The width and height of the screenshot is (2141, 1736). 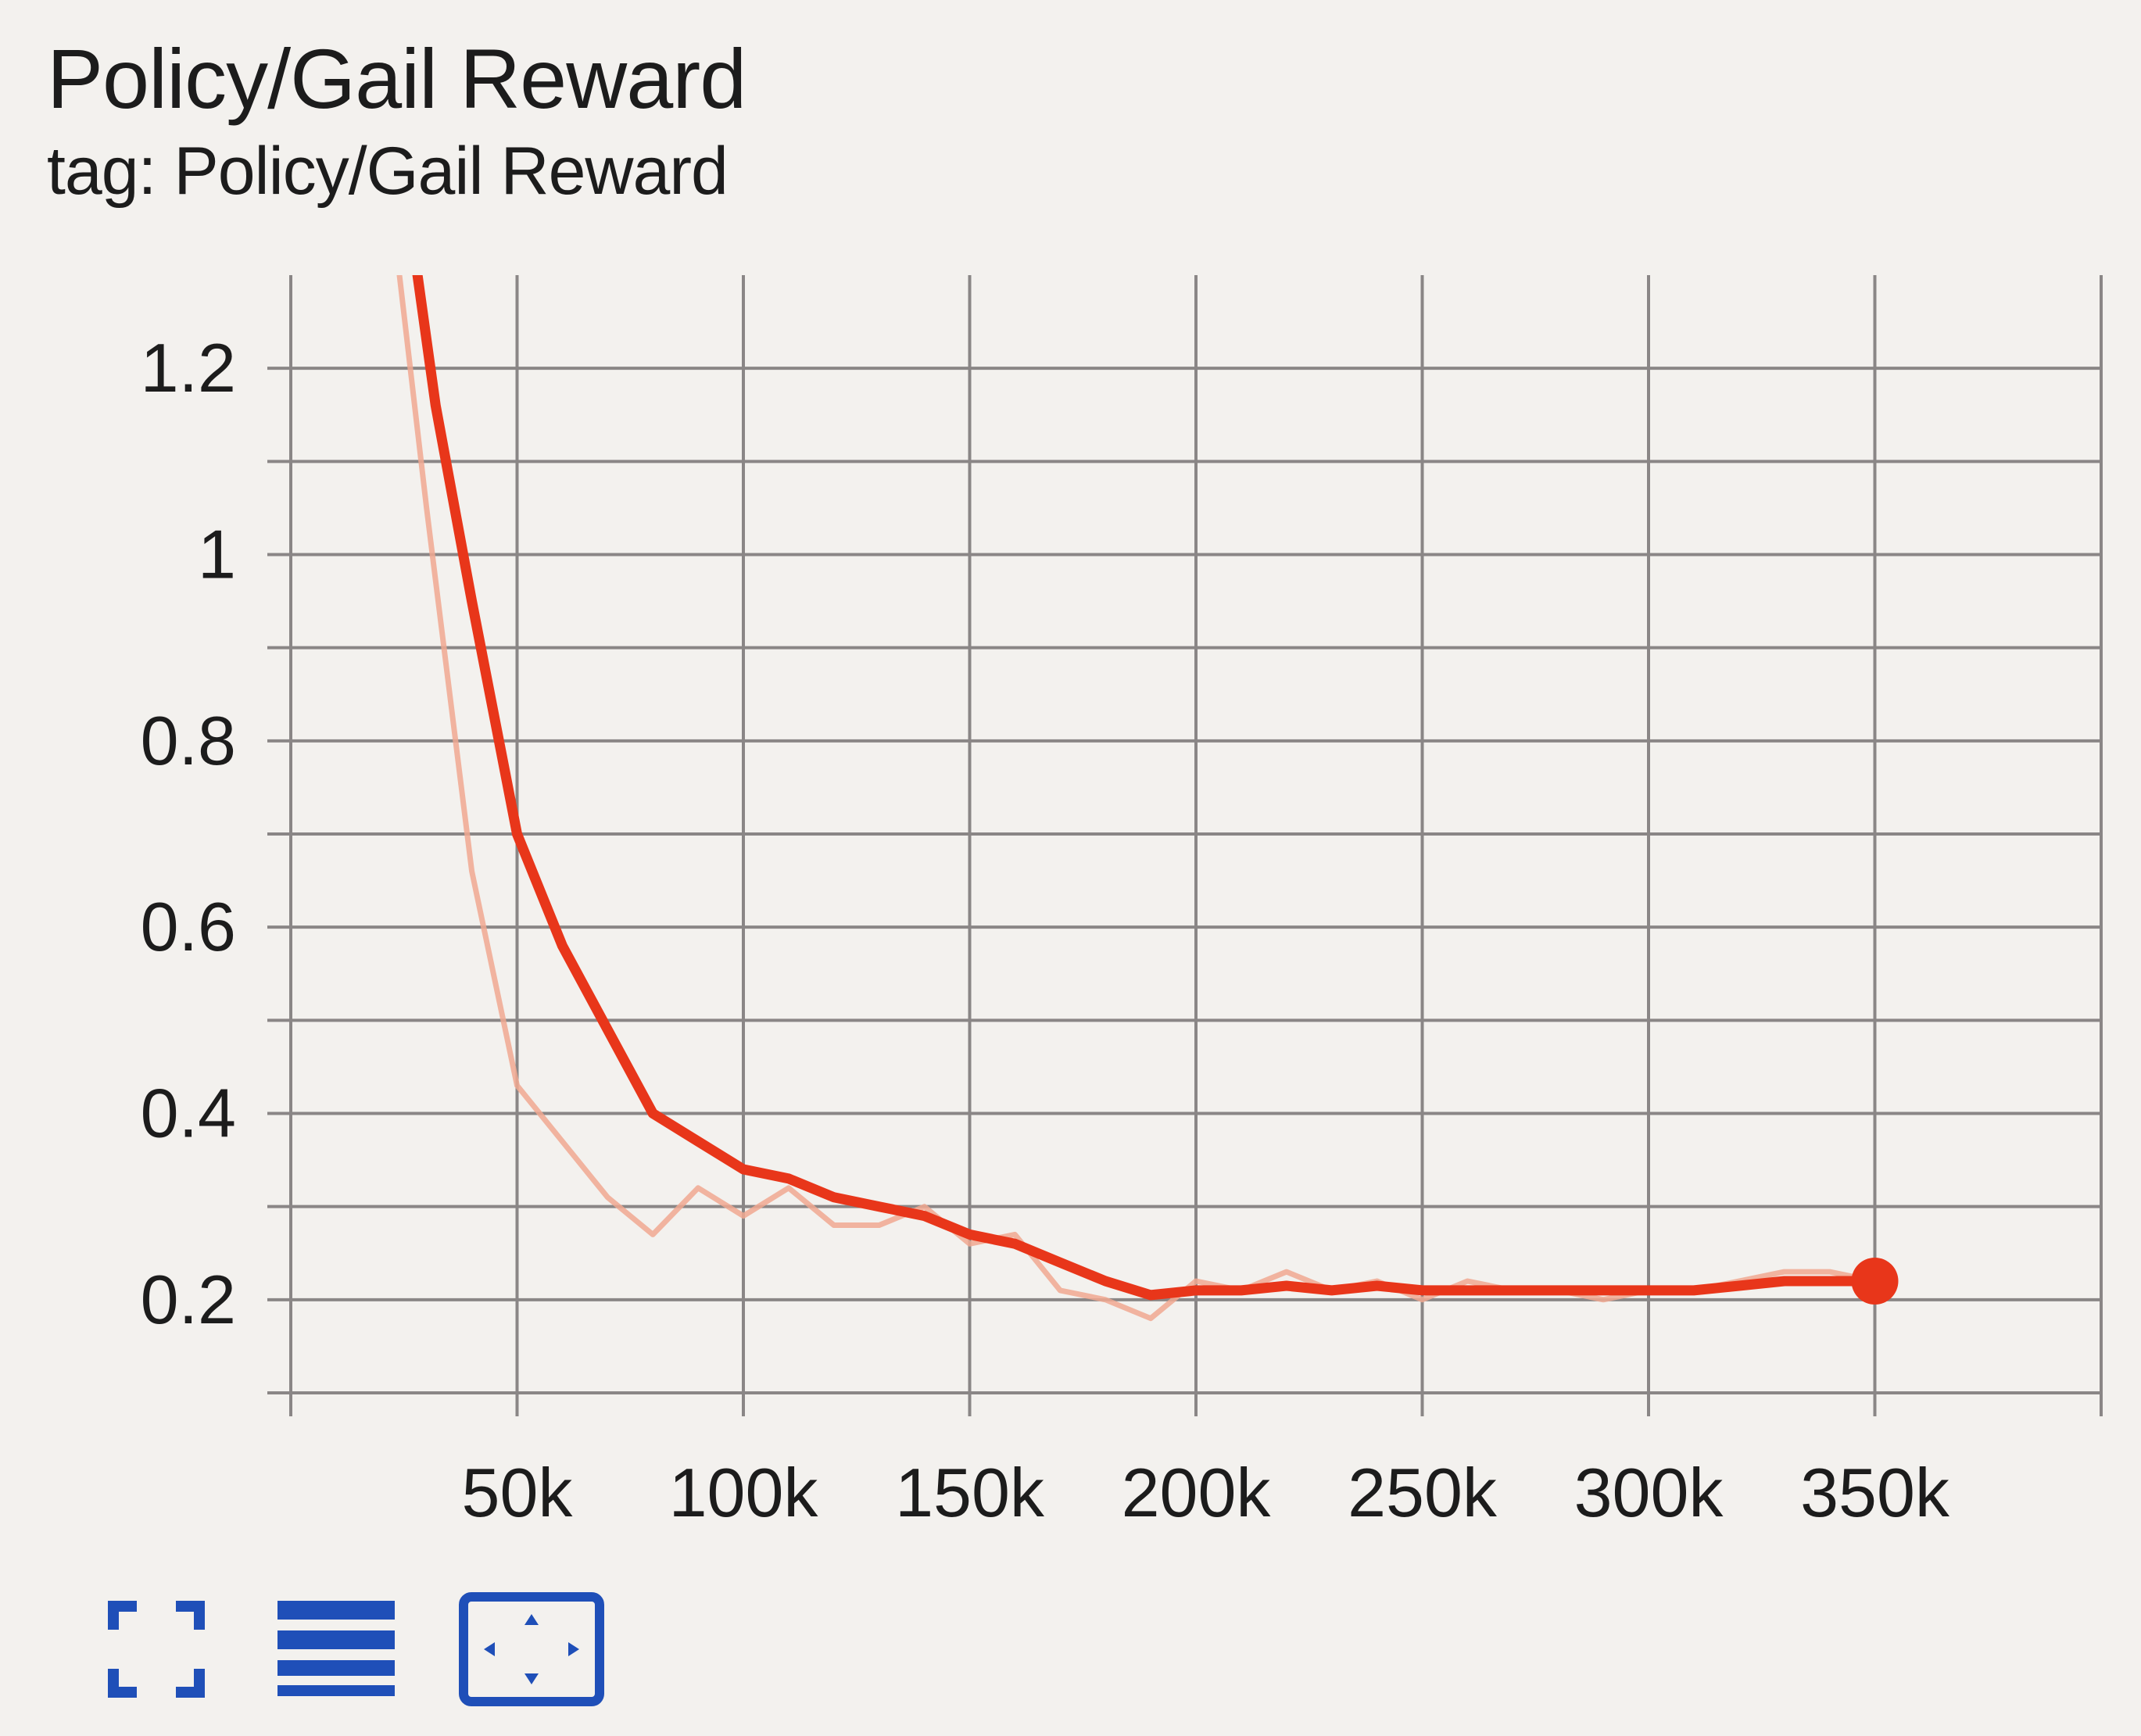 What do you see at coordinates (970, 1493) in the screenshot?
I see `x-tick-label: 150k` at bounding box center [970, 1493].